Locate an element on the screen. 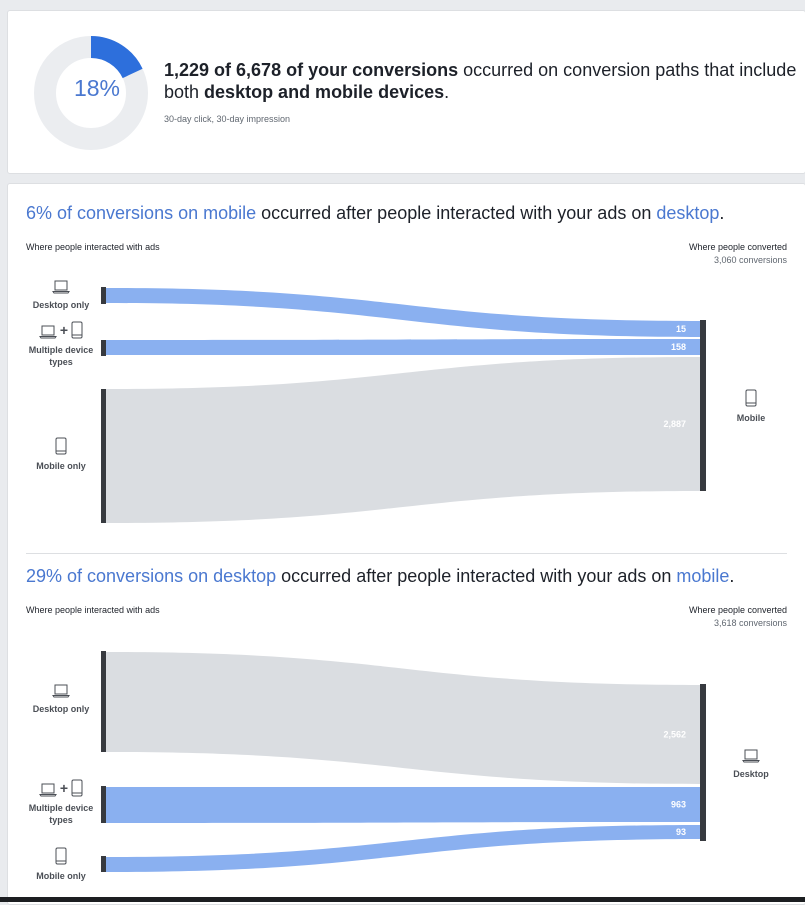 This screenshot has width=805, height=905. headline-bold: 1,229 of 6,678 of your conversions is located at coordinates (311, 70).